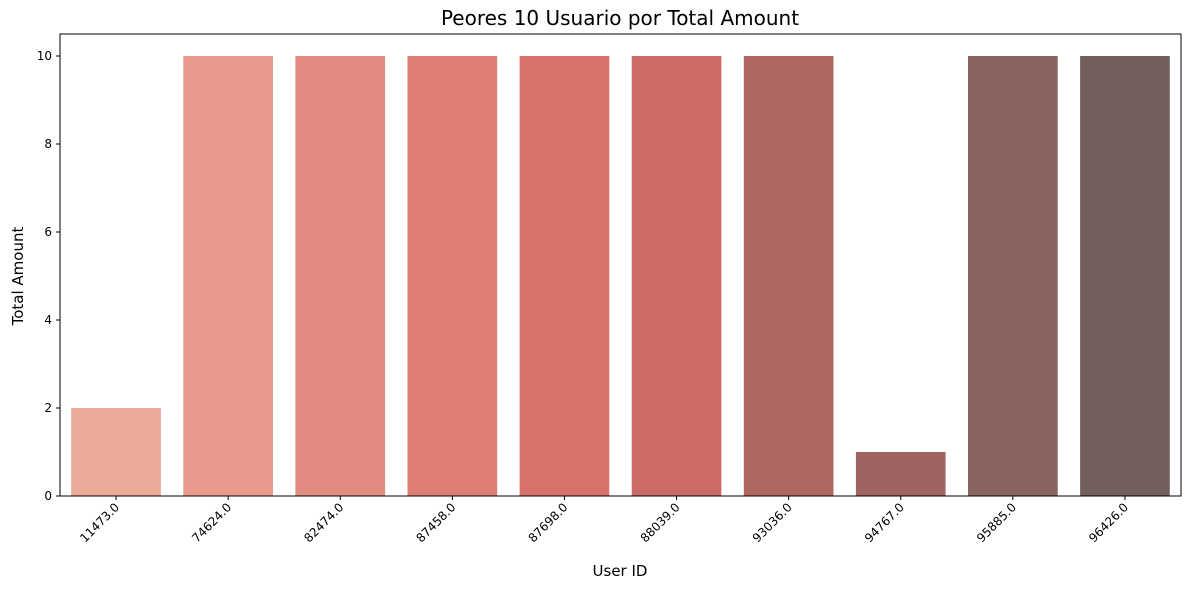 This screenshot has width=1189, height=590. What do you see at coordinates (620, 571) in the screenshot?
I see `x-axis-title: User ID` at bounding box center [620, 571].